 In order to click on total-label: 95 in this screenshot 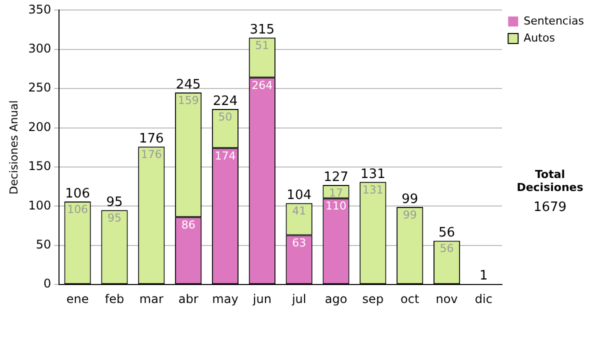, I will do `click(114, 202)`.